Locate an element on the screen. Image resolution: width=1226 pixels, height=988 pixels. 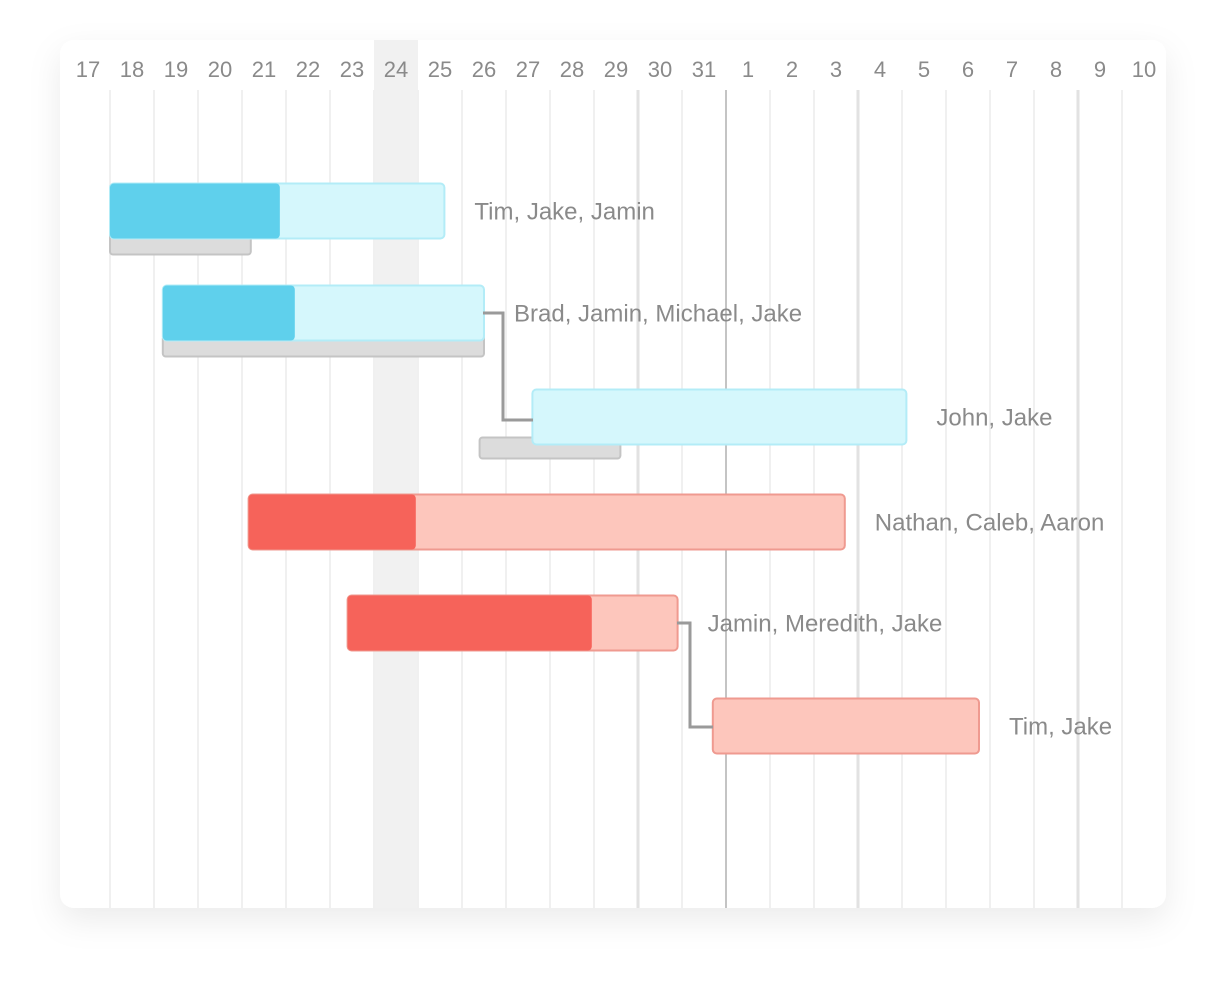
day-label: 17 is located at coordinates (88, 69).